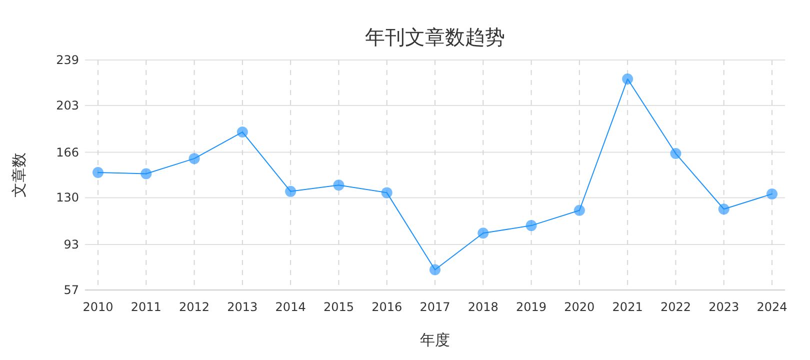  Describe the element at coordinates (579, 307) in the screenshot. I see `x-tick-label: 2020` at that location.